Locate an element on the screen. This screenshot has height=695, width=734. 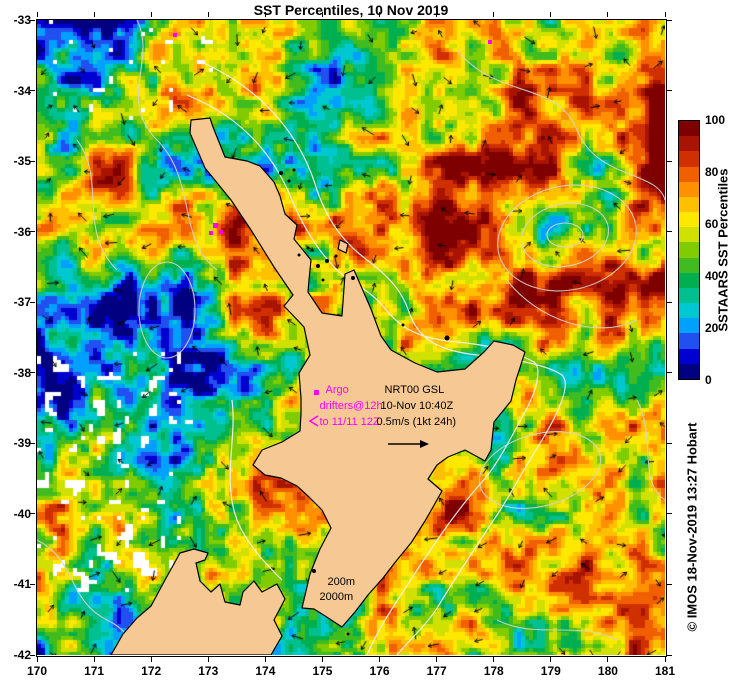
y-tick-label: -34 is located at coordinates (22, 90).